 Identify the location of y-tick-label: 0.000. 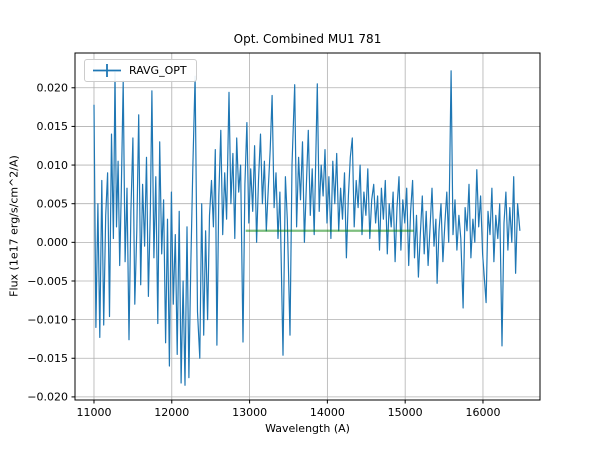
(53, 242).